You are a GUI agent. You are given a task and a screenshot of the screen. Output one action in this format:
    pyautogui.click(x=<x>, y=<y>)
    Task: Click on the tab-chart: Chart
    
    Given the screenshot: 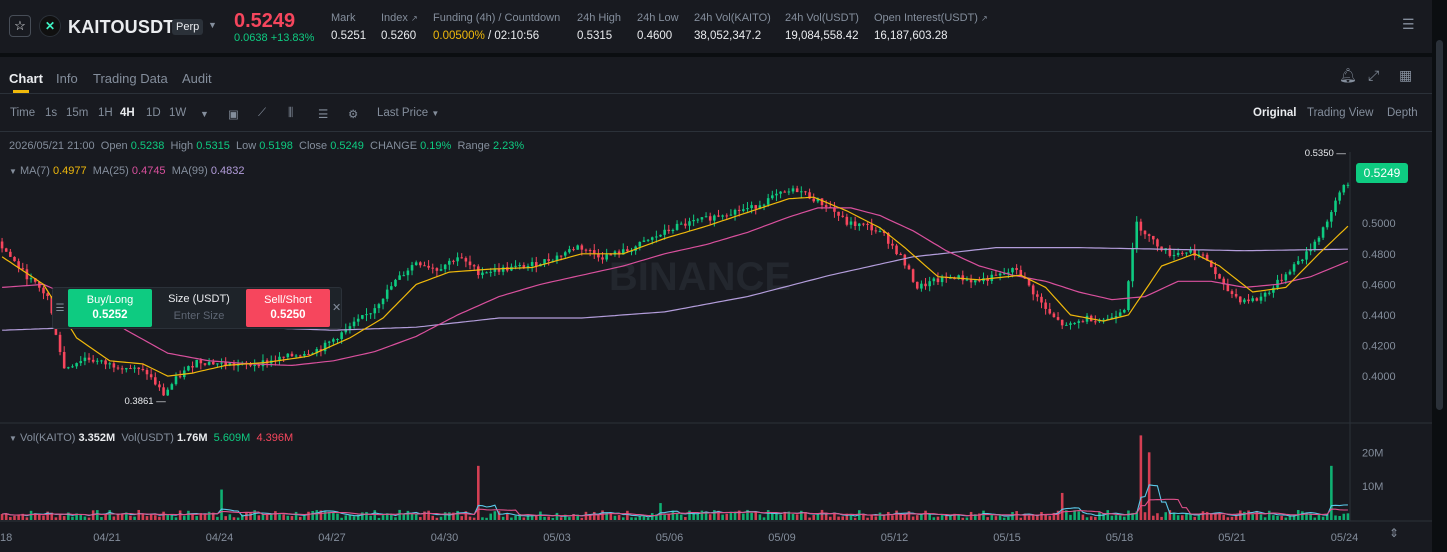 What is the action you would take?
    pyautogui.click(x=26, y=78)
    